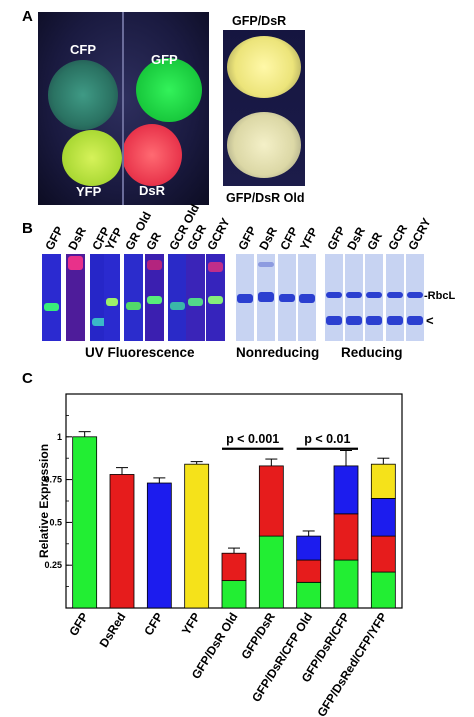  I want to click on gfp-spot, so click(169, 90).